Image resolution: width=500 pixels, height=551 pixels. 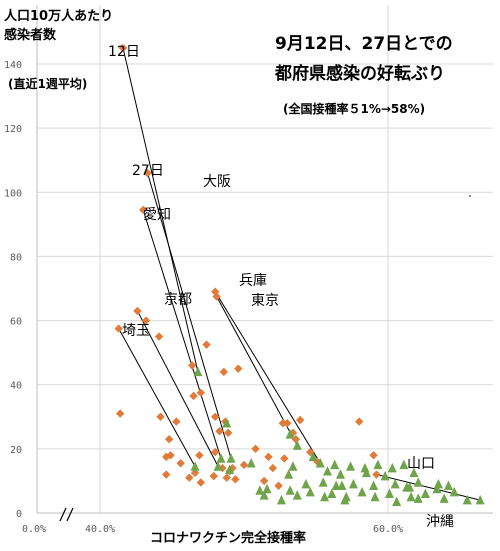 What do you see at coordinates (359, 73) in the screenshot?
I see `chart-title: 都府県感染の好転ぶり` at bounding box center [359, 73].